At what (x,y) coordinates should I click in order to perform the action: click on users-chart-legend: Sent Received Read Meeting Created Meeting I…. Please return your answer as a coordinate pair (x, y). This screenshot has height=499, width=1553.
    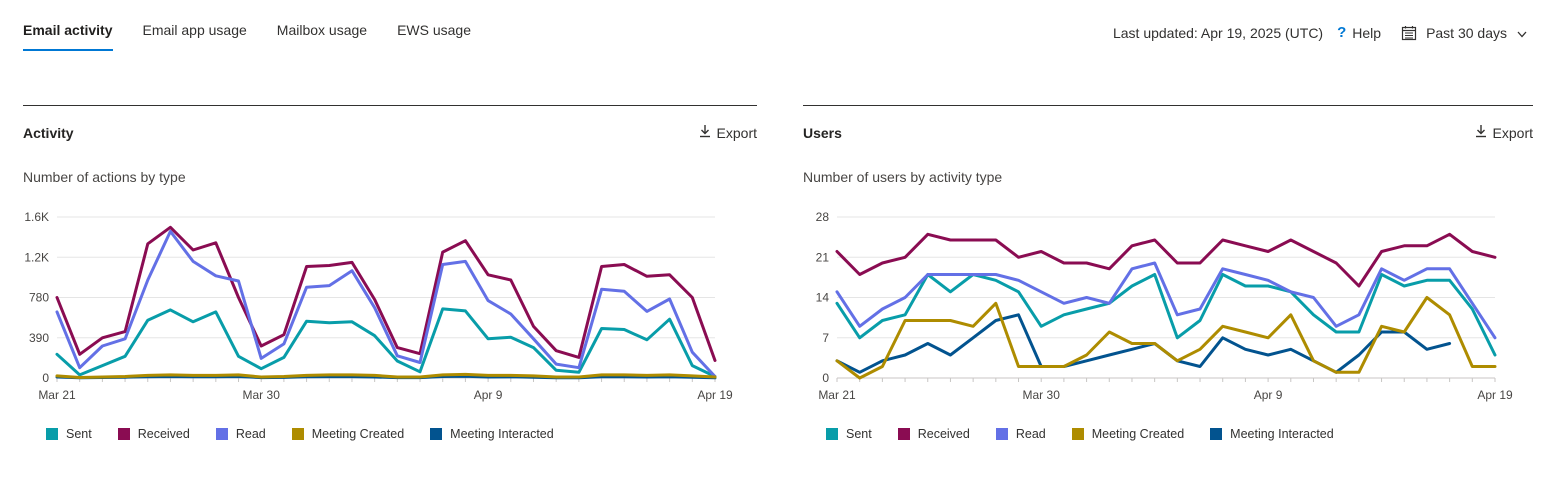
    Looking at the image, I should click on (1179, 434).